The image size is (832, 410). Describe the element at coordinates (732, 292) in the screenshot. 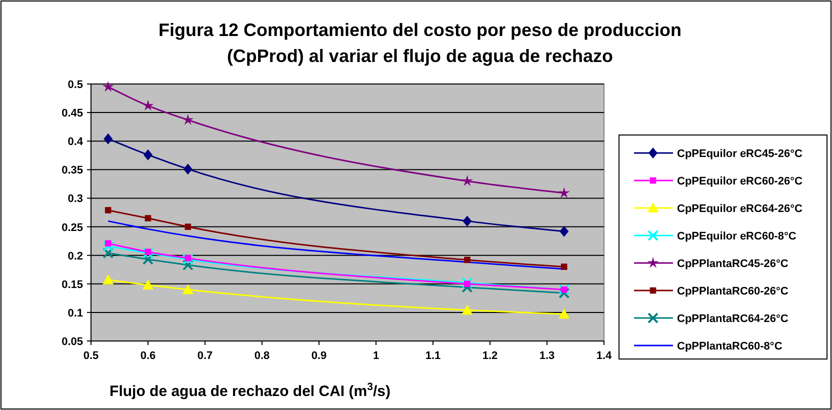

I see `legend-label: CpPPlantaRC60-26°C` at that location.